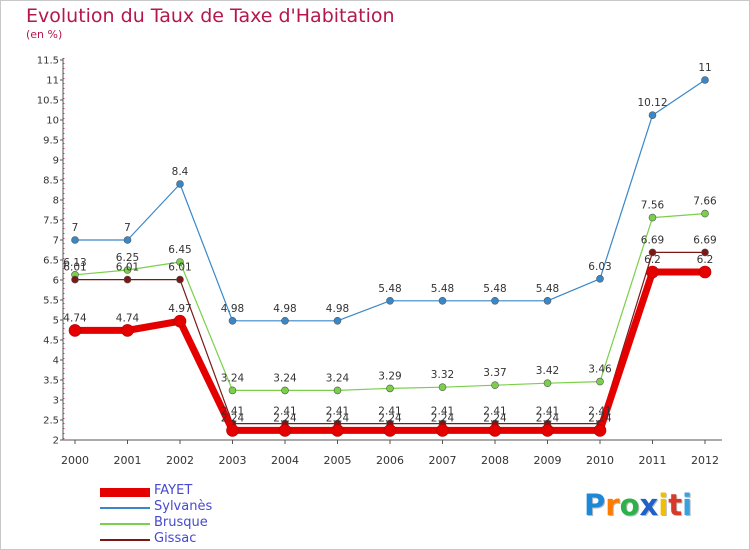 Image resolution: width=750 pixels, height=550 pixels. I want to click on chart-subtitle: (en %), so click(44, 34).